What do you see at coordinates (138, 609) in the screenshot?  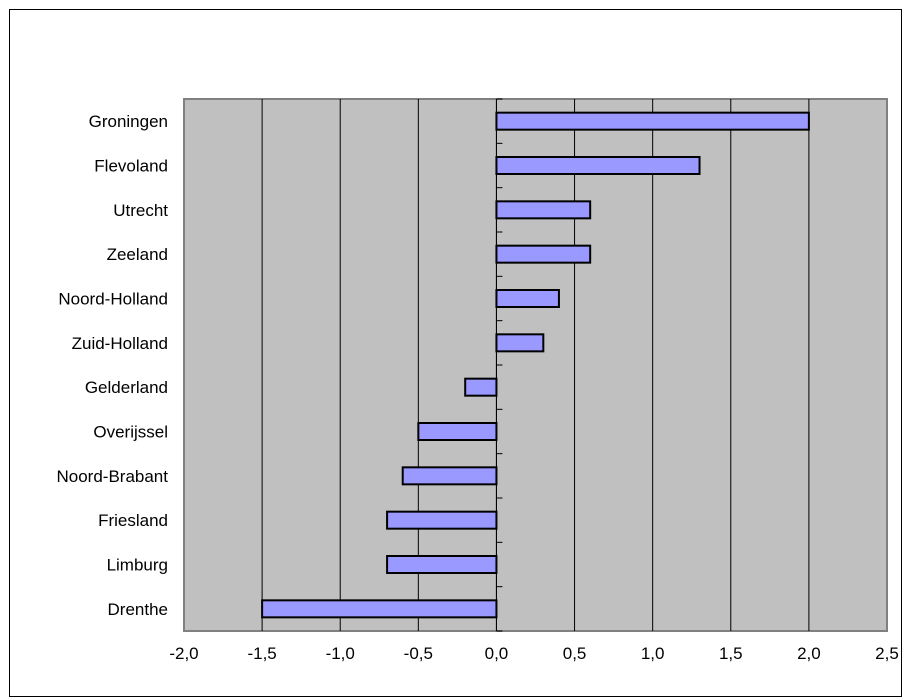 I see `category-label: Drenthe` at bounding box center [138, 609].